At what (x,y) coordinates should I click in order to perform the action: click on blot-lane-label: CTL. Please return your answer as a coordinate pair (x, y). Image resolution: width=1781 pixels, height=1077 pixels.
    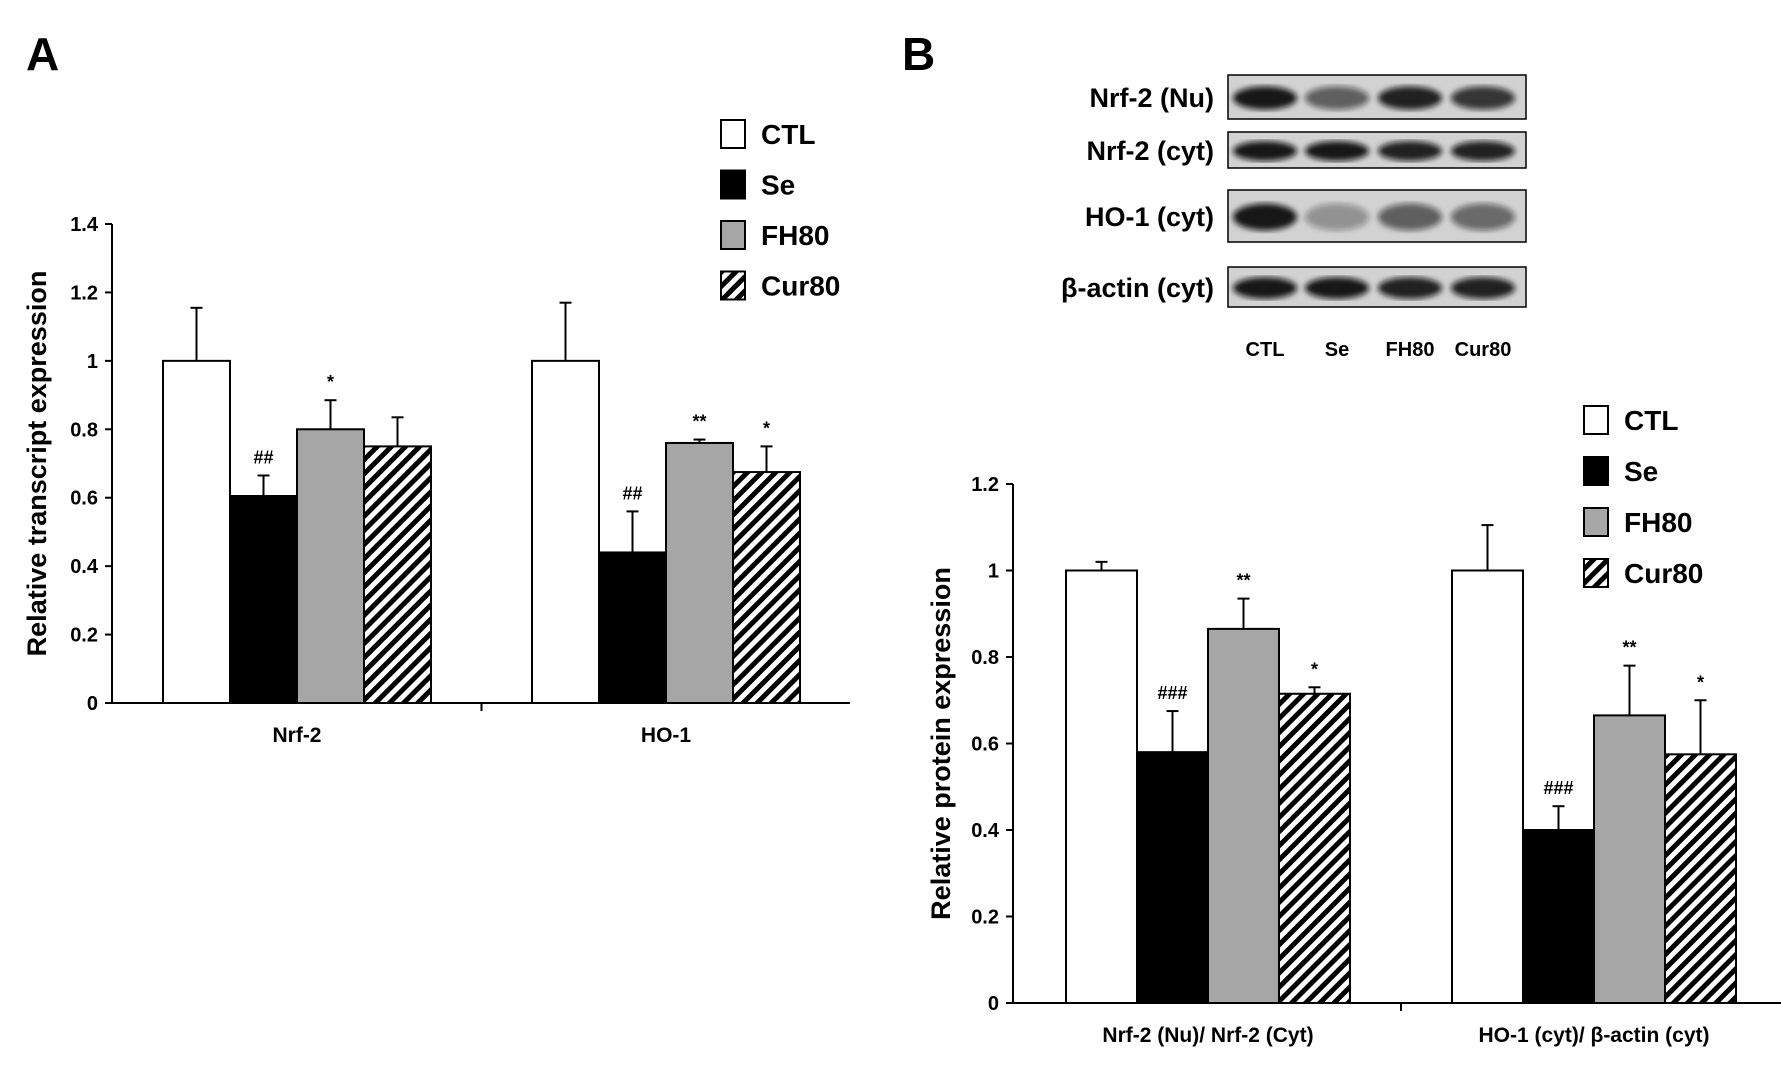
    Looking at the image, I should click on (1265, 350).